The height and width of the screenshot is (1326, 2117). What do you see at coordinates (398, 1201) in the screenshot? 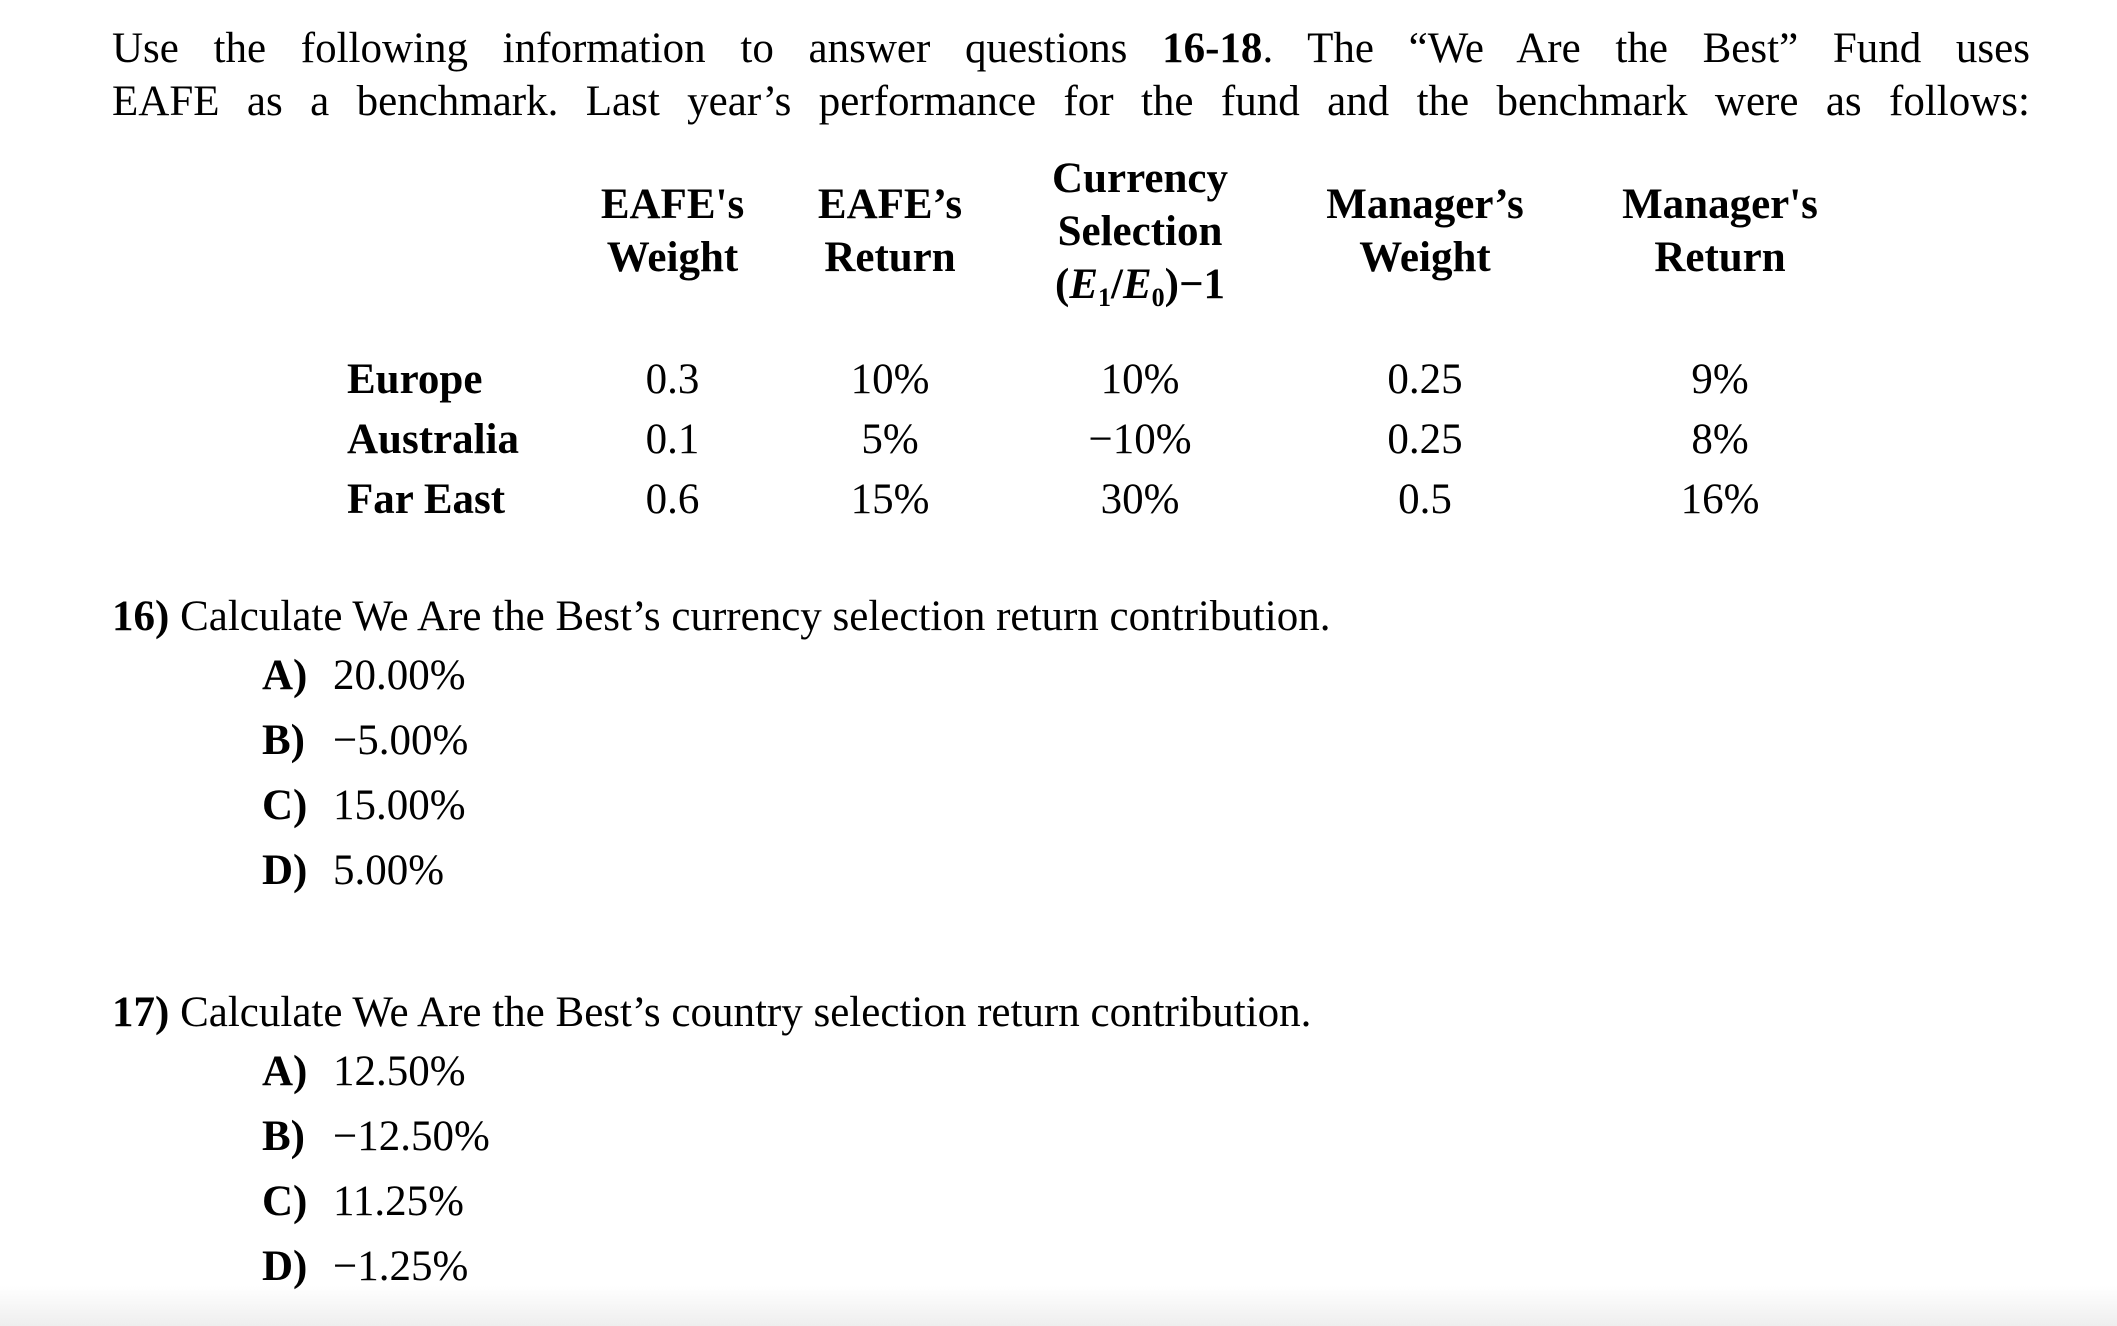
I see `option-value: 11.25%` at bounding box center [398, 1201].